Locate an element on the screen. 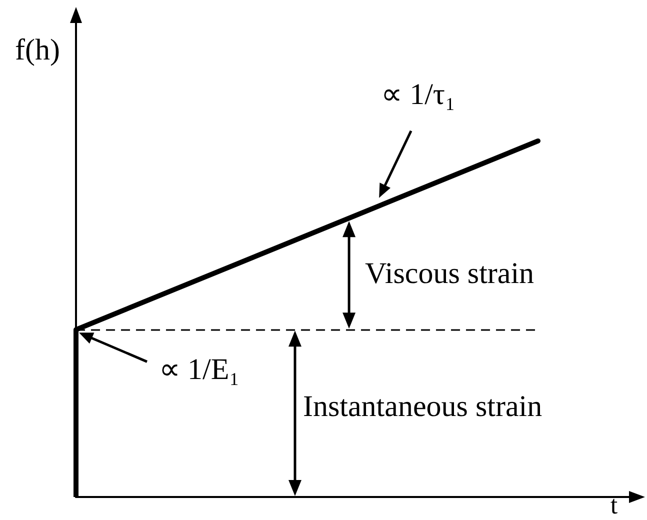 The height and width of the screenshot is (520, 647). y-axis-title: f(h) is located at coordinates (37, 50).